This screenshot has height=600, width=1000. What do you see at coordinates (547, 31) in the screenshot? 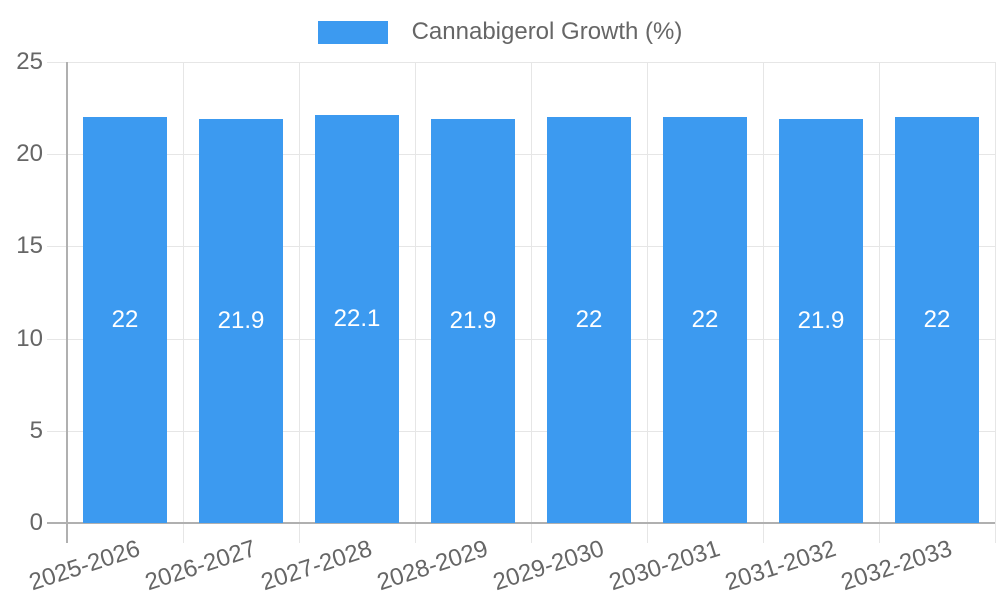
I see `legend-label: Cannabigerol Growth (%)` at bounding box center [547, 31].